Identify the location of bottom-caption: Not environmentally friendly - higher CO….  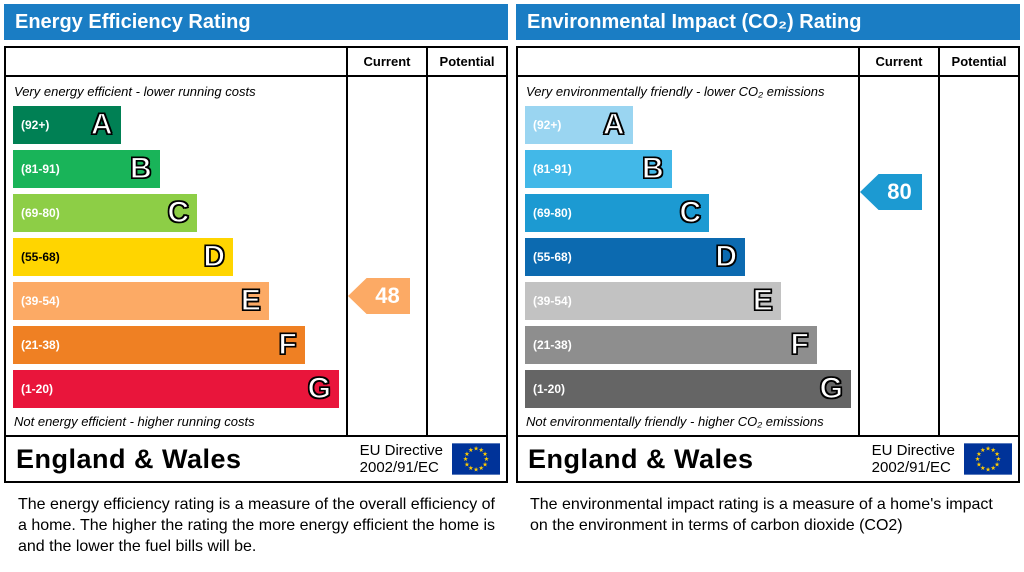
(675, 421).